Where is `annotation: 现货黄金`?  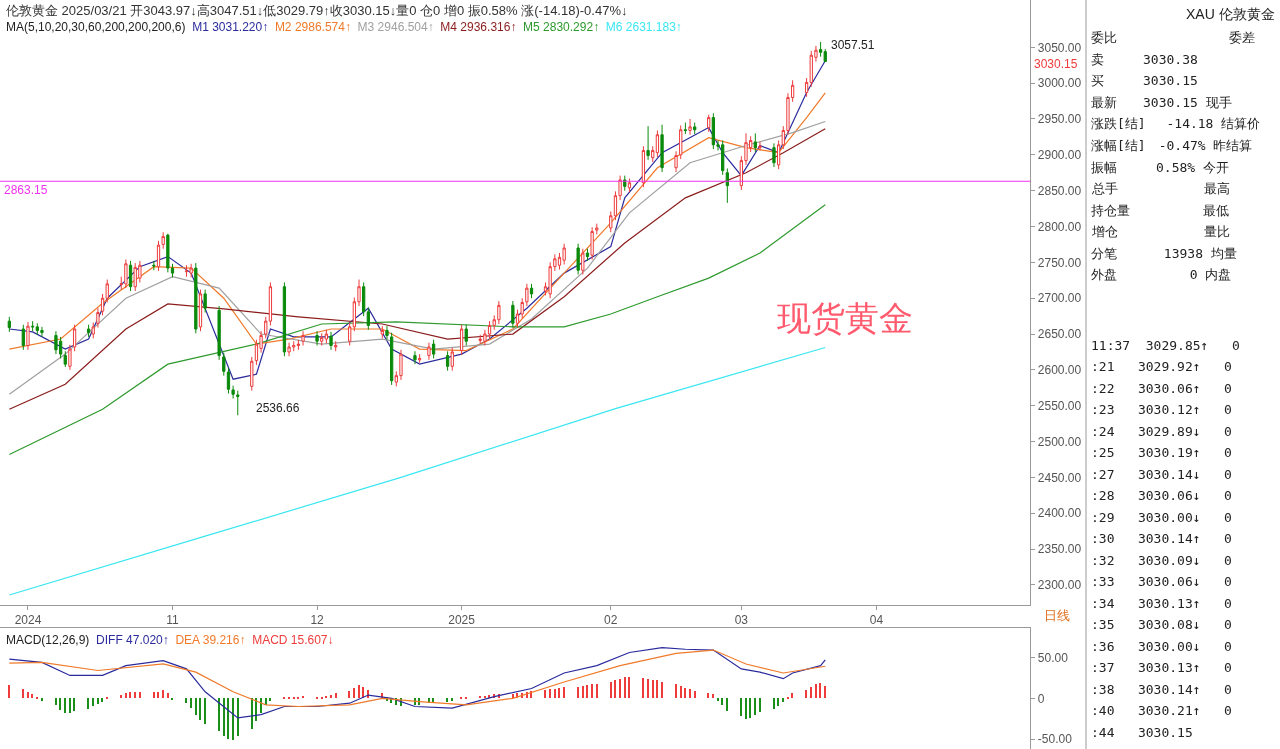 annotation: 现货黄金 is located at coordinates (845, 318).